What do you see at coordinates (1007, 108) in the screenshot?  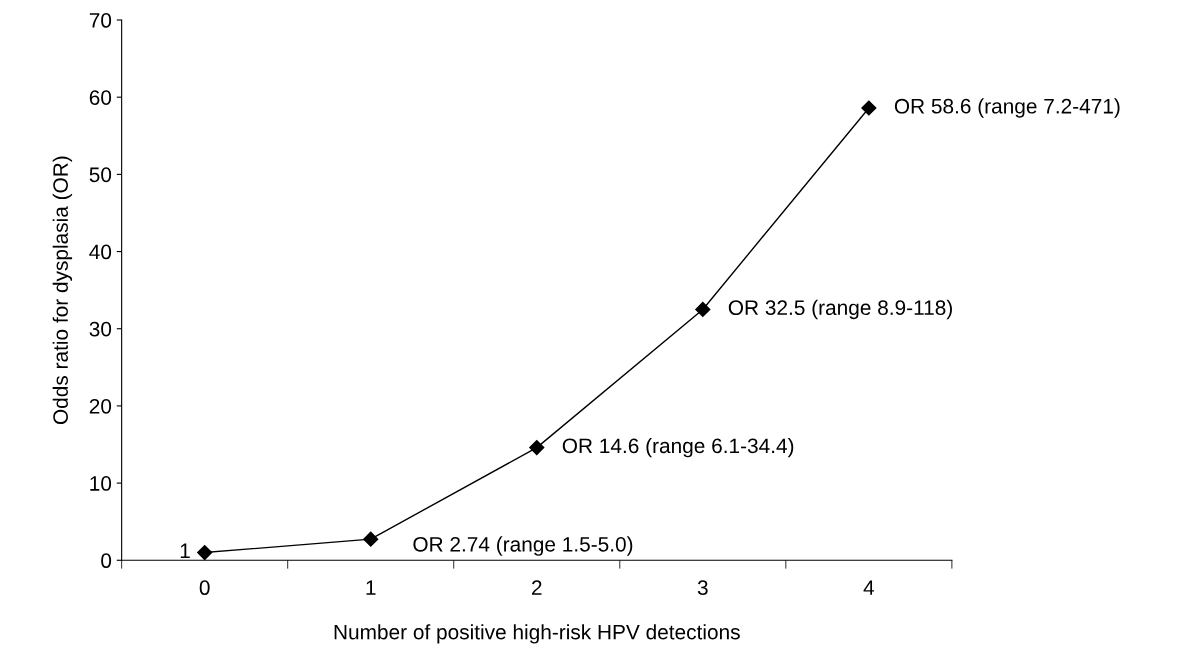 I see `annotation: OR 58.6 (range 7.2-471)` at bounding box center [1007, 108].